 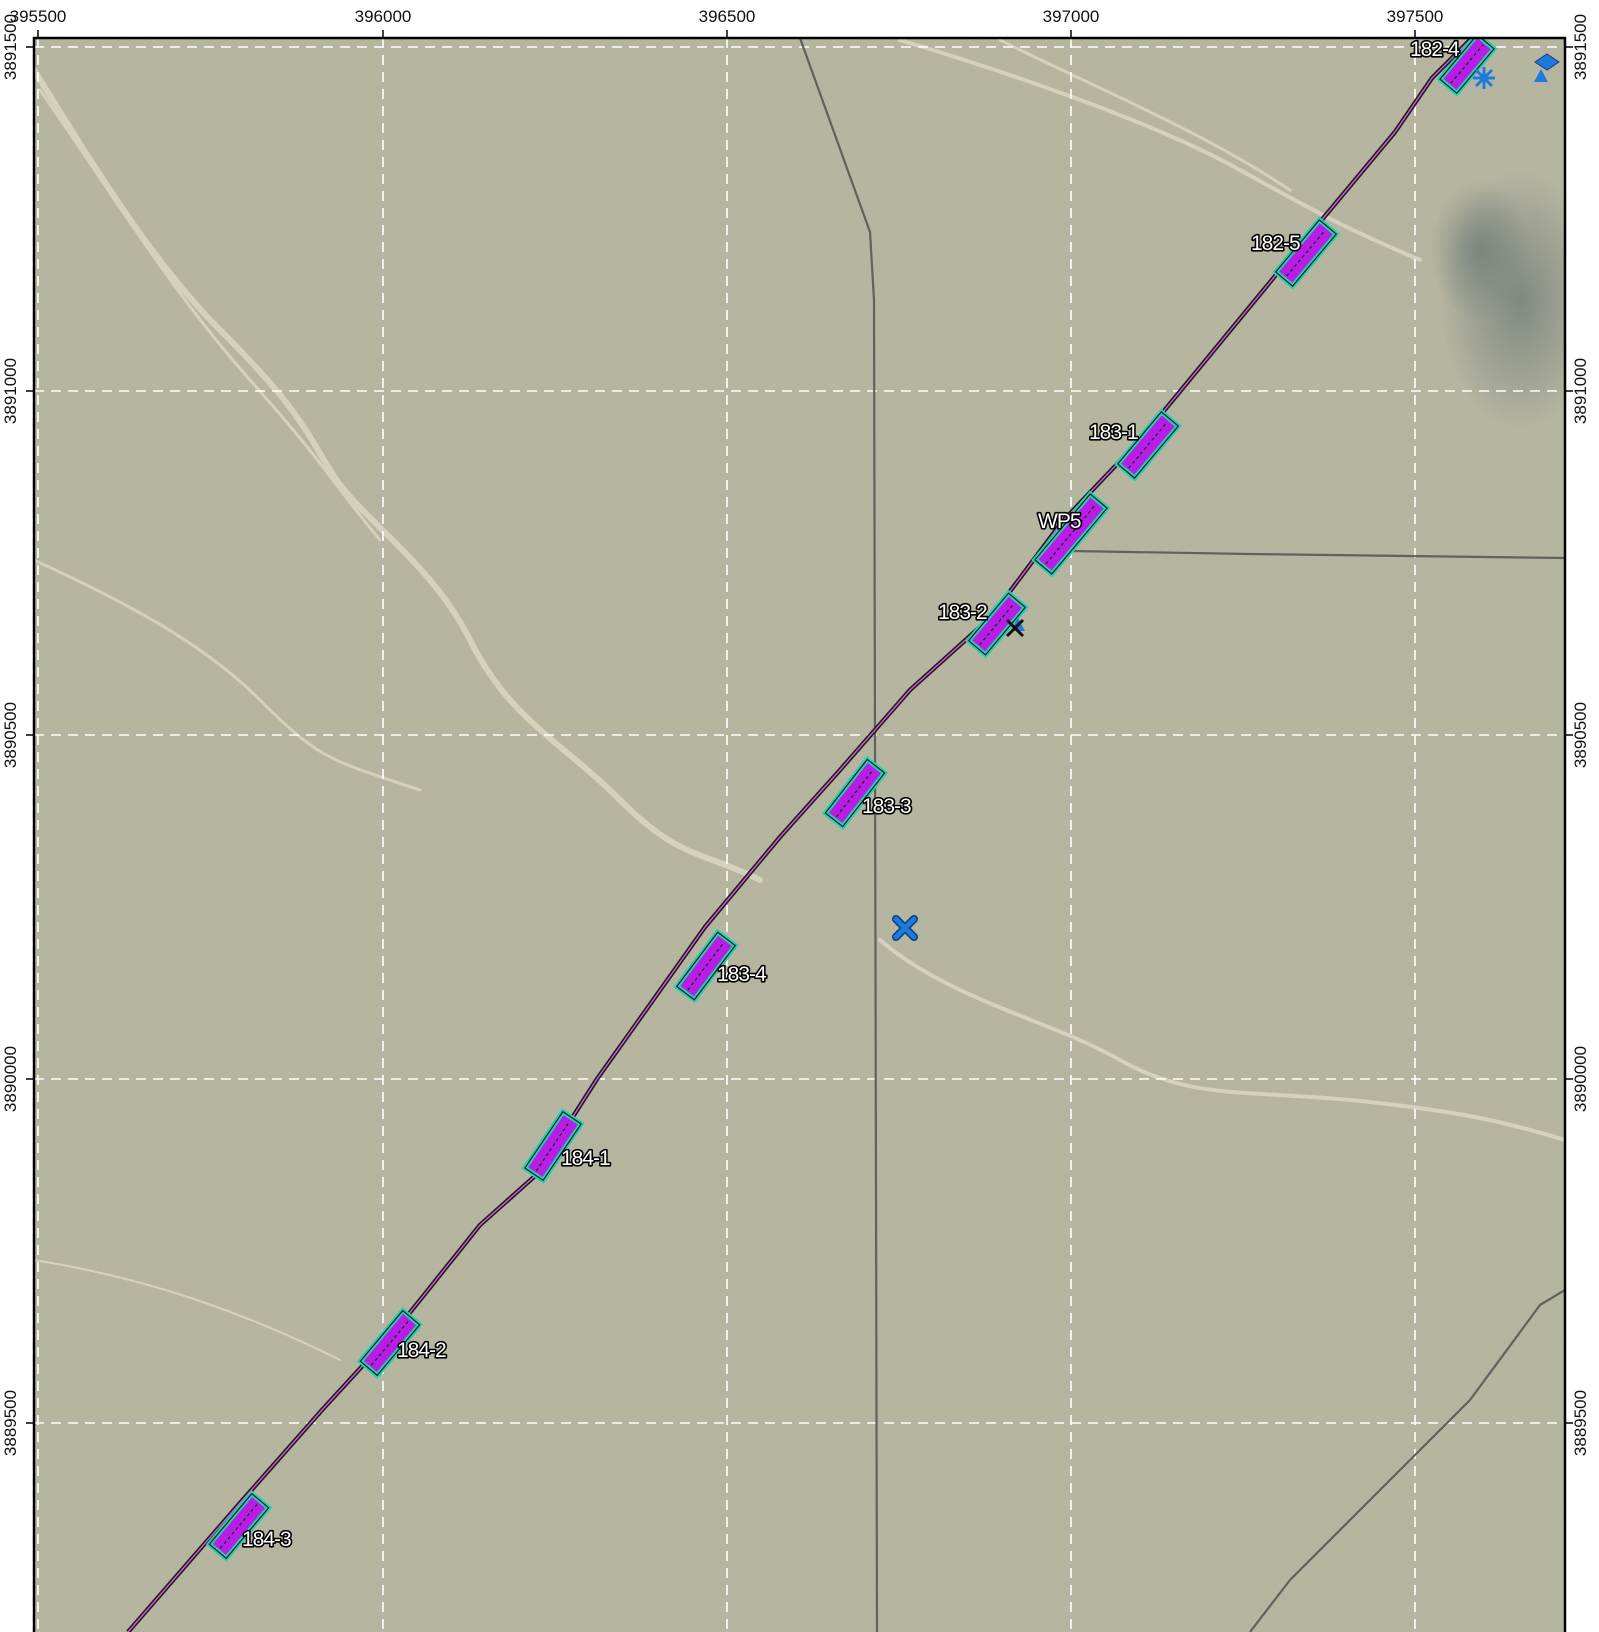 I want to click on tower-pad-wp5, so click(x=1071, y=534).